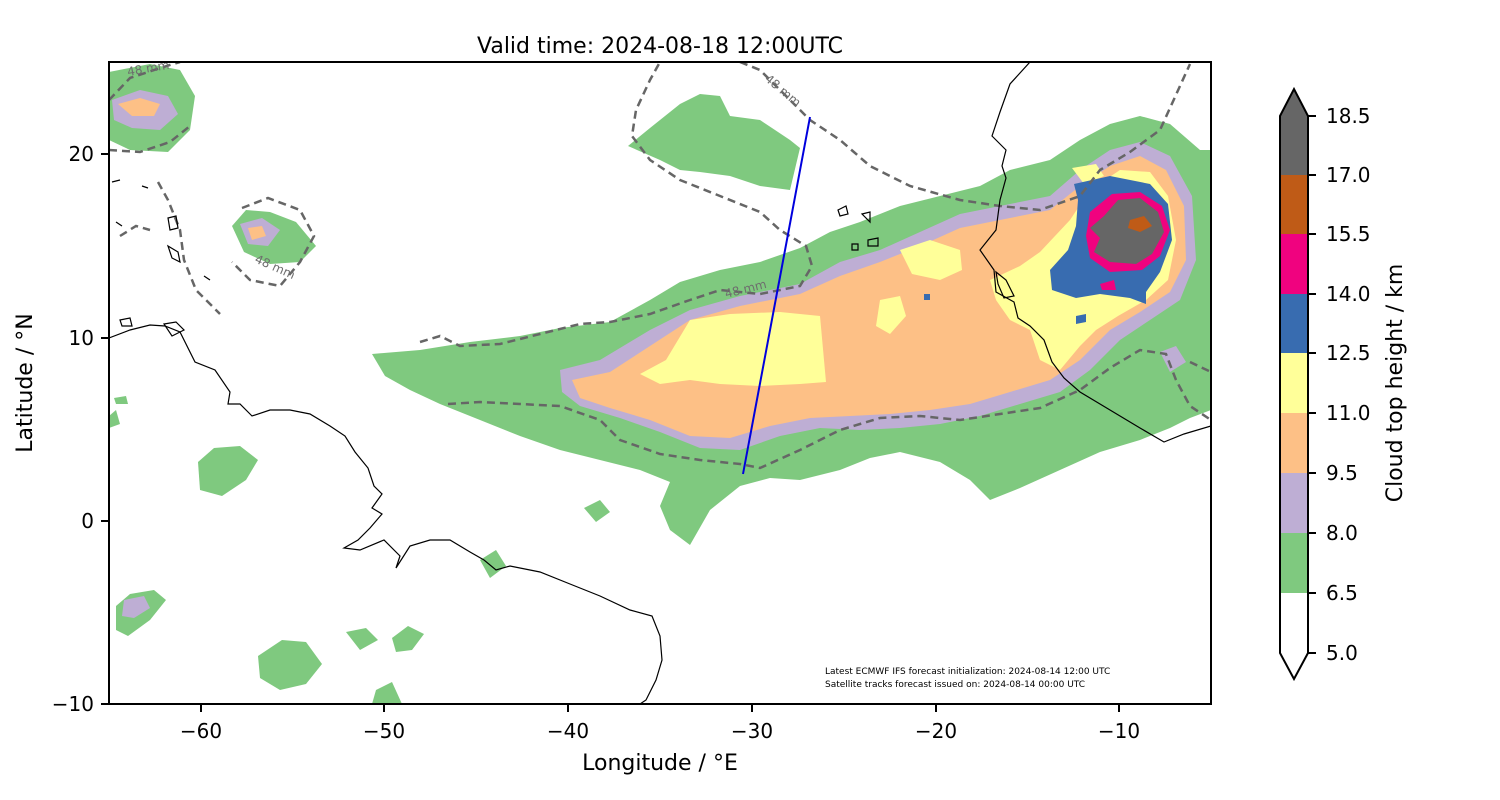  What do you see at coordinates (201, 731) in the screenshot?
I see `x-tick-label: −60` at bounding box center [201, 731].